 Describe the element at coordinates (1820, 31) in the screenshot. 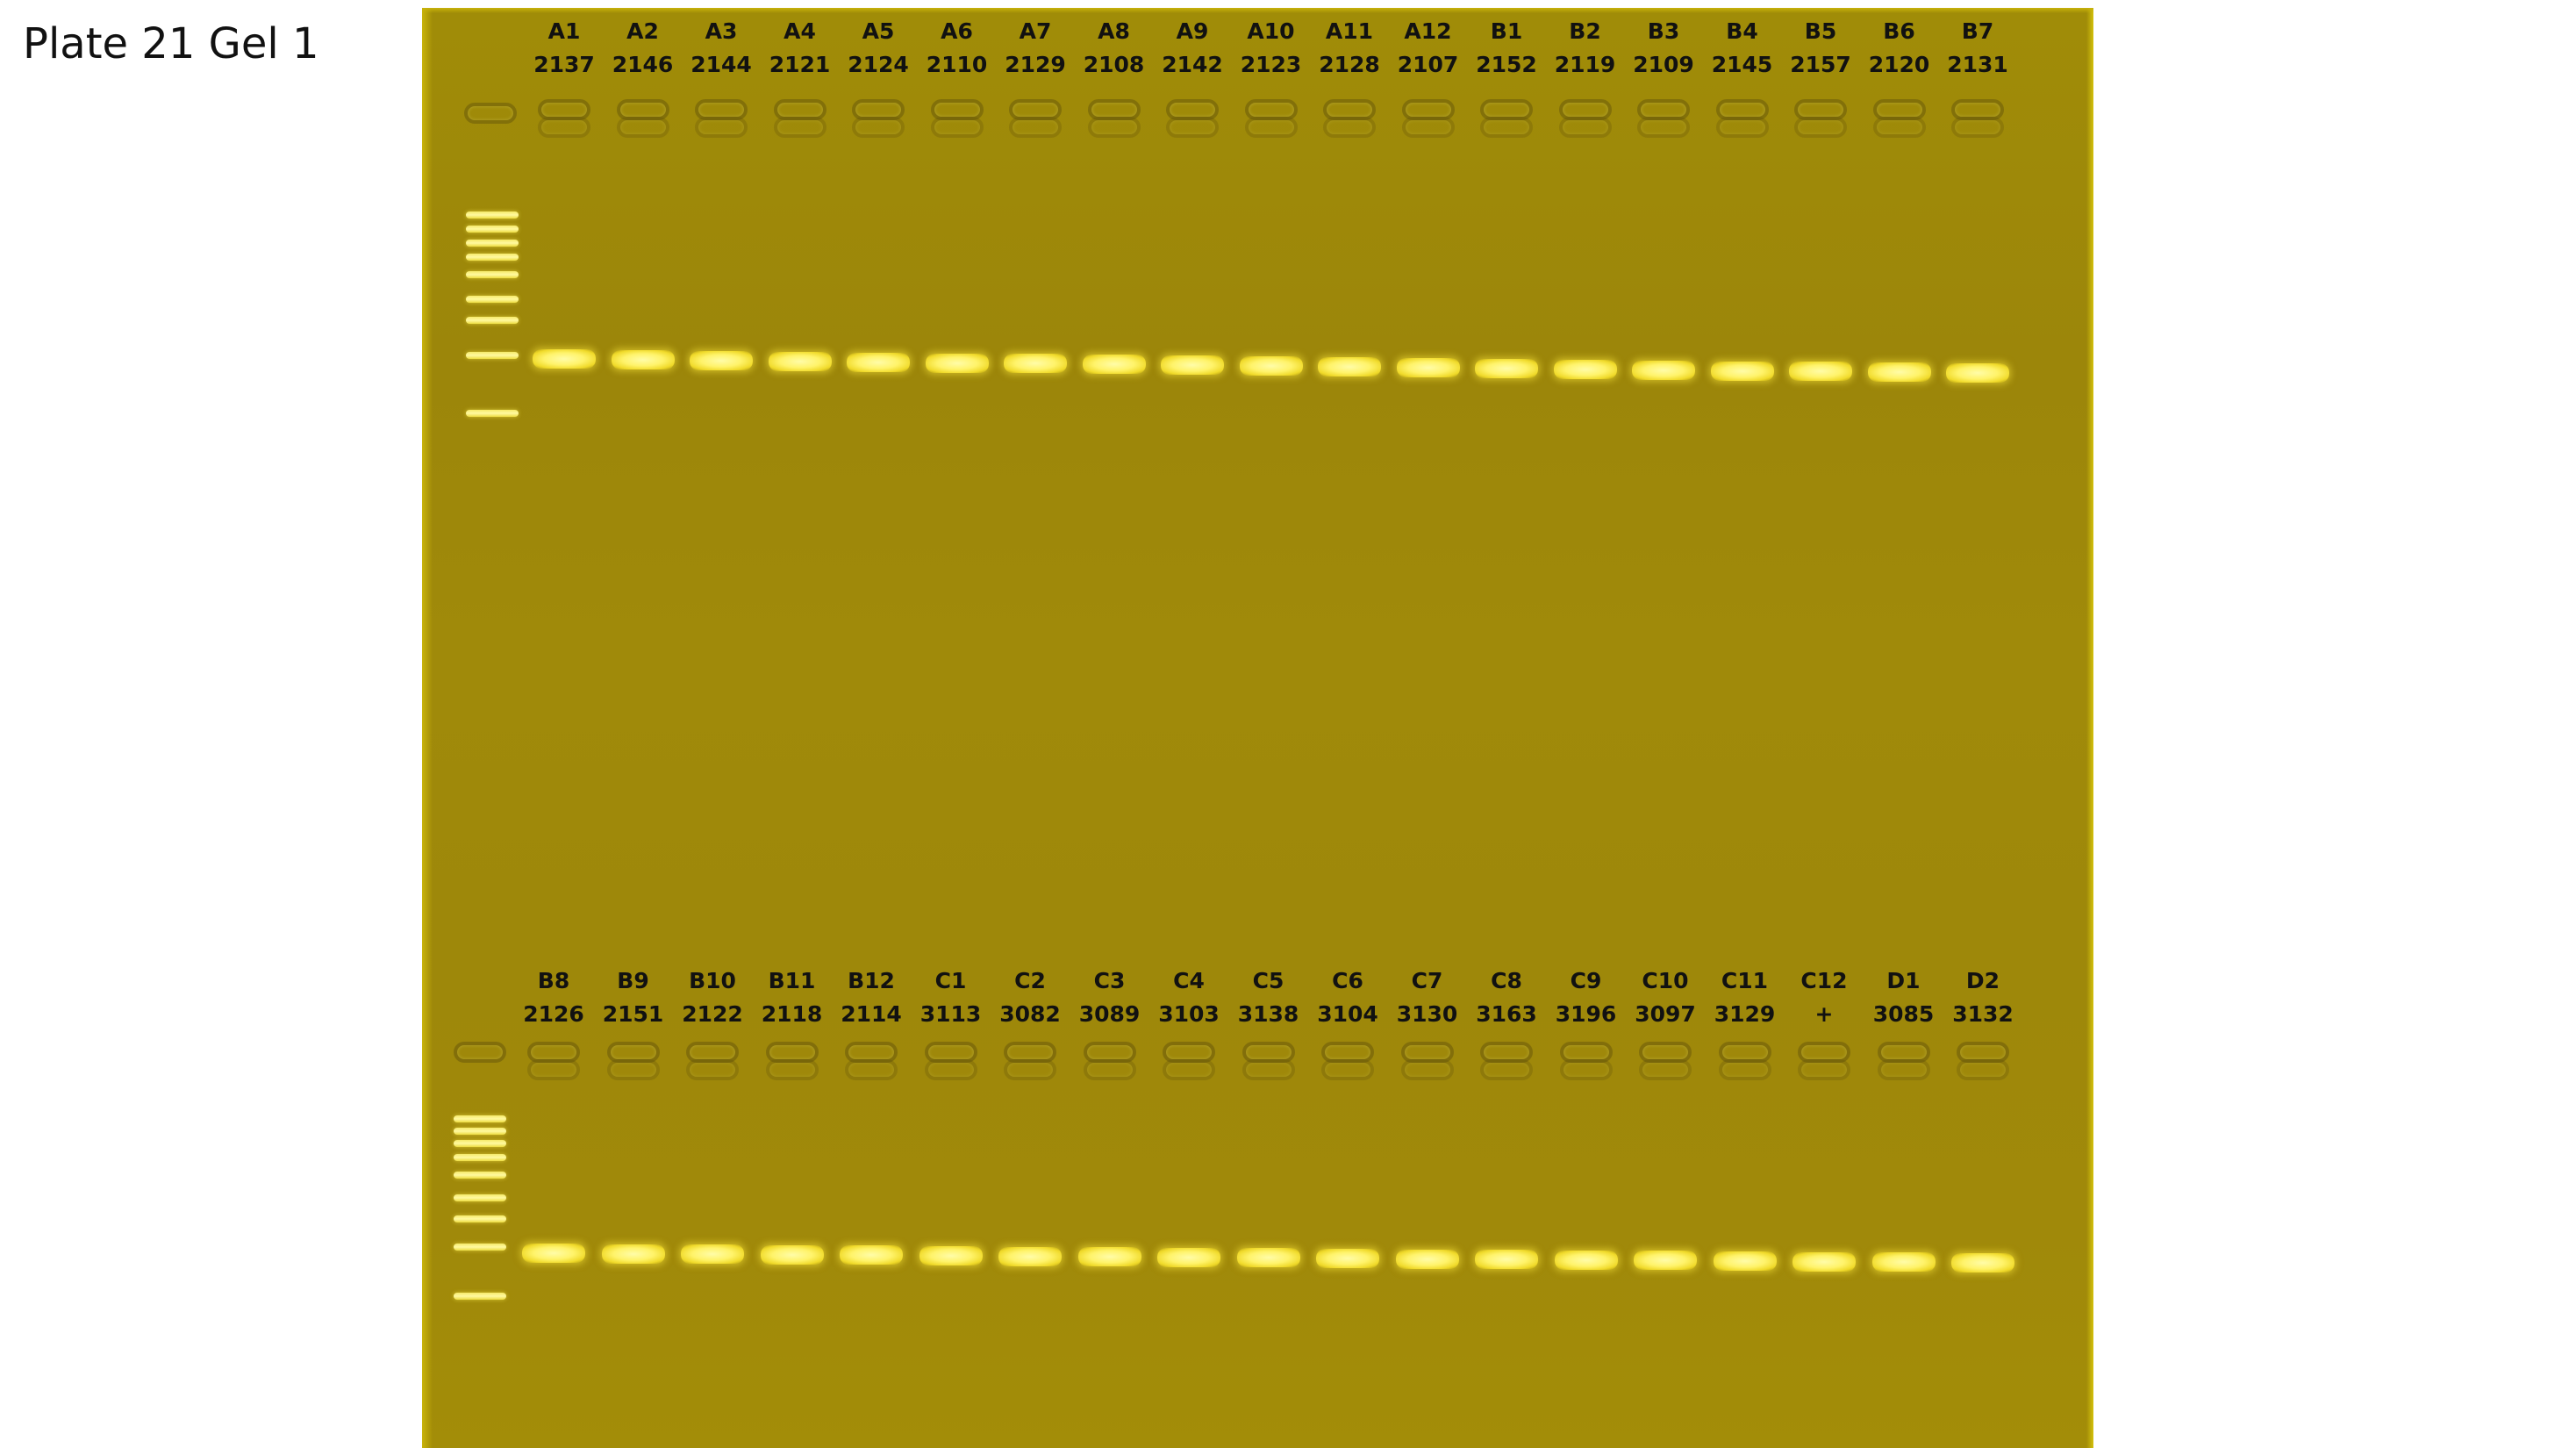

I see `lane-well-id: B5` at that location.